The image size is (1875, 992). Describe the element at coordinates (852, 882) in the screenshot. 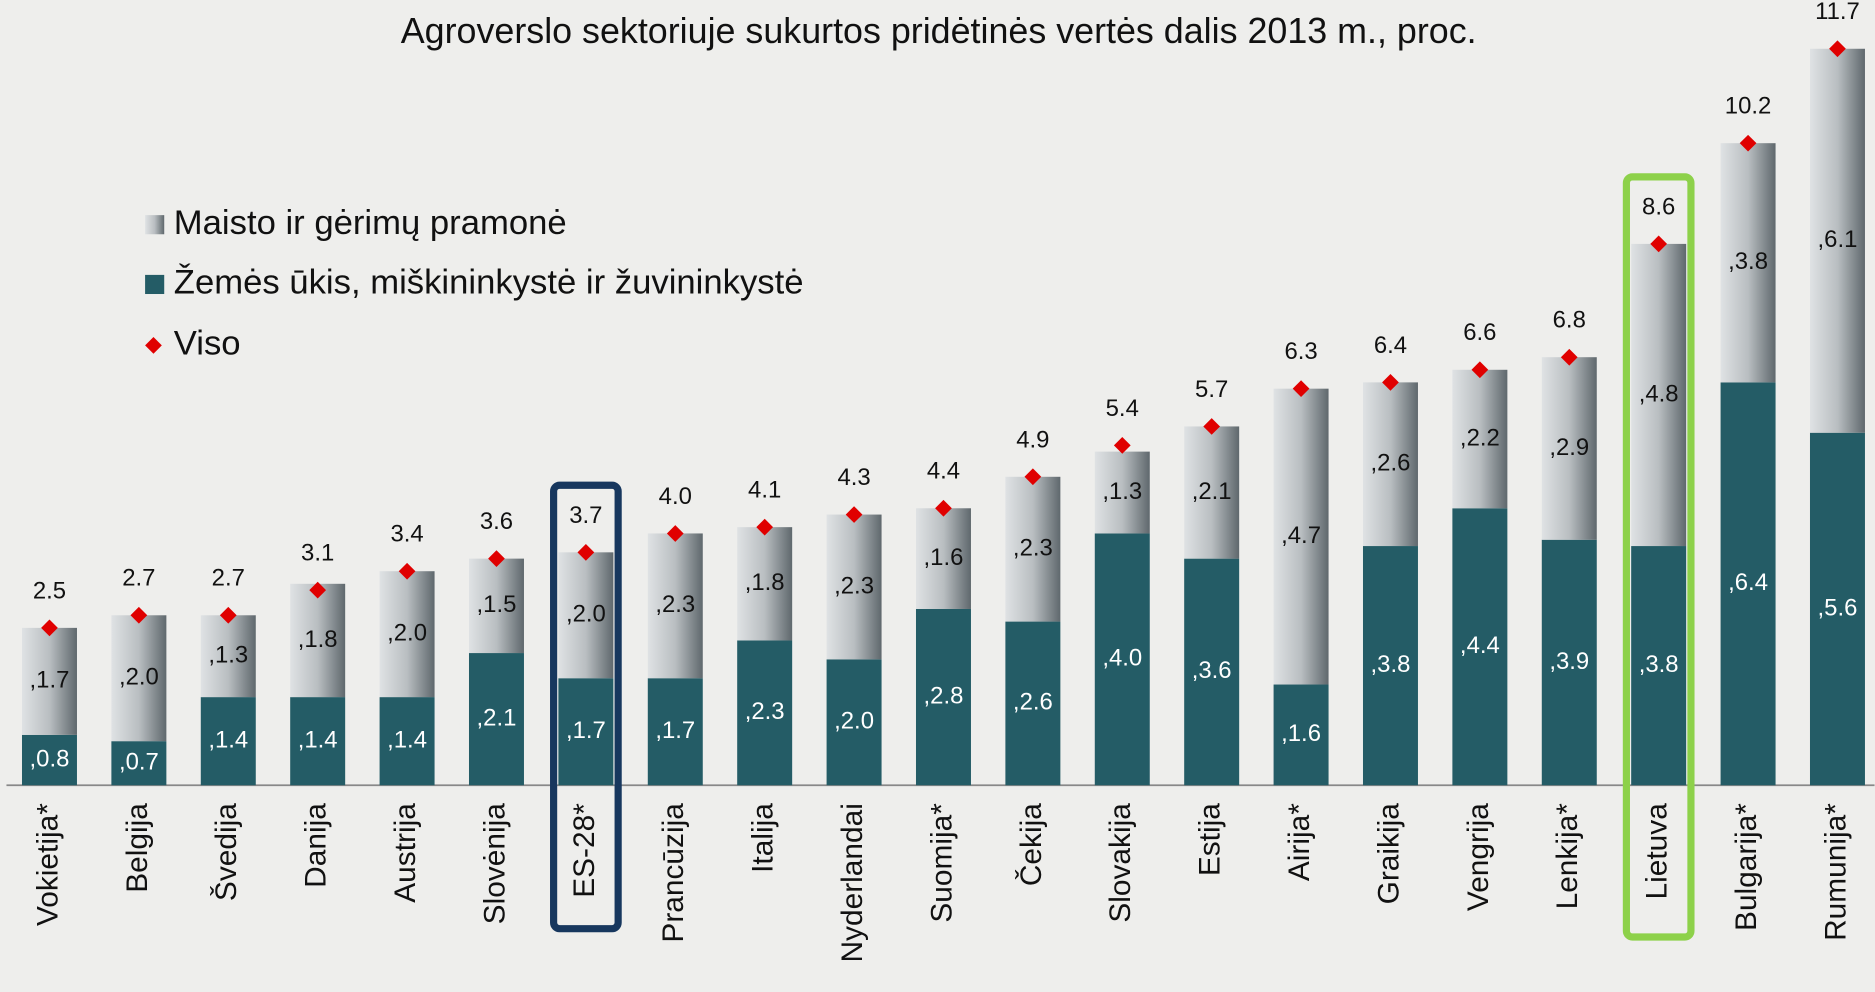

I see `x-tick-label: Nyderlandai` at that location.